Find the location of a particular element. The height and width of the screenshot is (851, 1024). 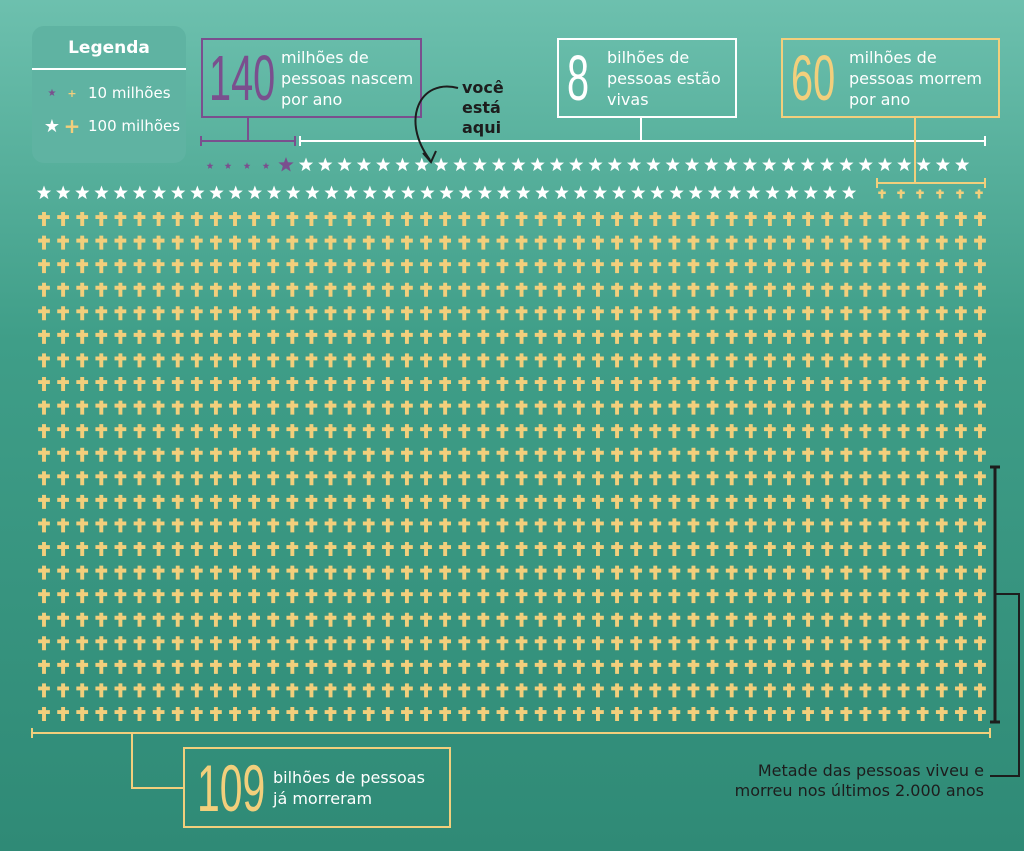

death-small-cross-icon is located at coordinates (940, 194).